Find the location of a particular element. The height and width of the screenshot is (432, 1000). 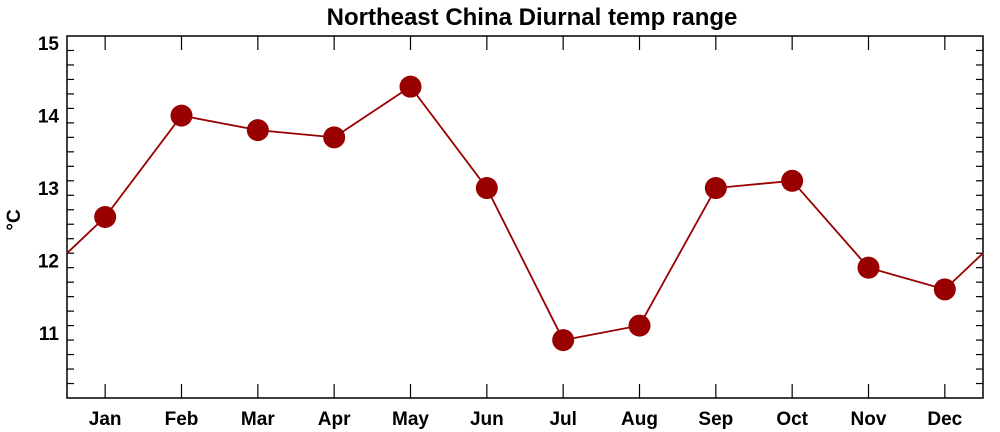

data-point-feb is located at coordinates (181, 115).